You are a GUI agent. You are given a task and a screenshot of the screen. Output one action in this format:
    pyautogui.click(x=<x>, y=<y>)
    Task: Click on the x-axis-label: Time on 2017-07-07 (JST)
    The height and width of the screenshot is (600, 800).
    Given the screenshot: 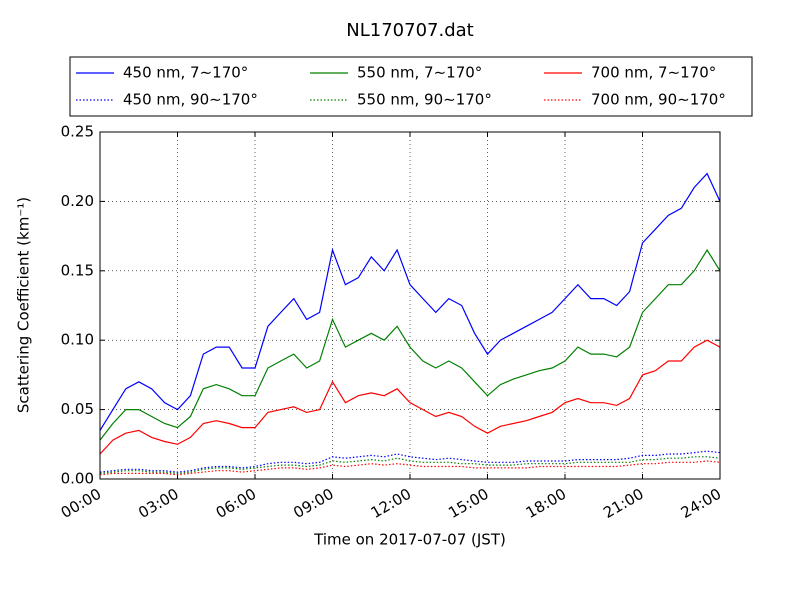 What is the action you would take?
    pyautogui.click(x=409, y=540)
    